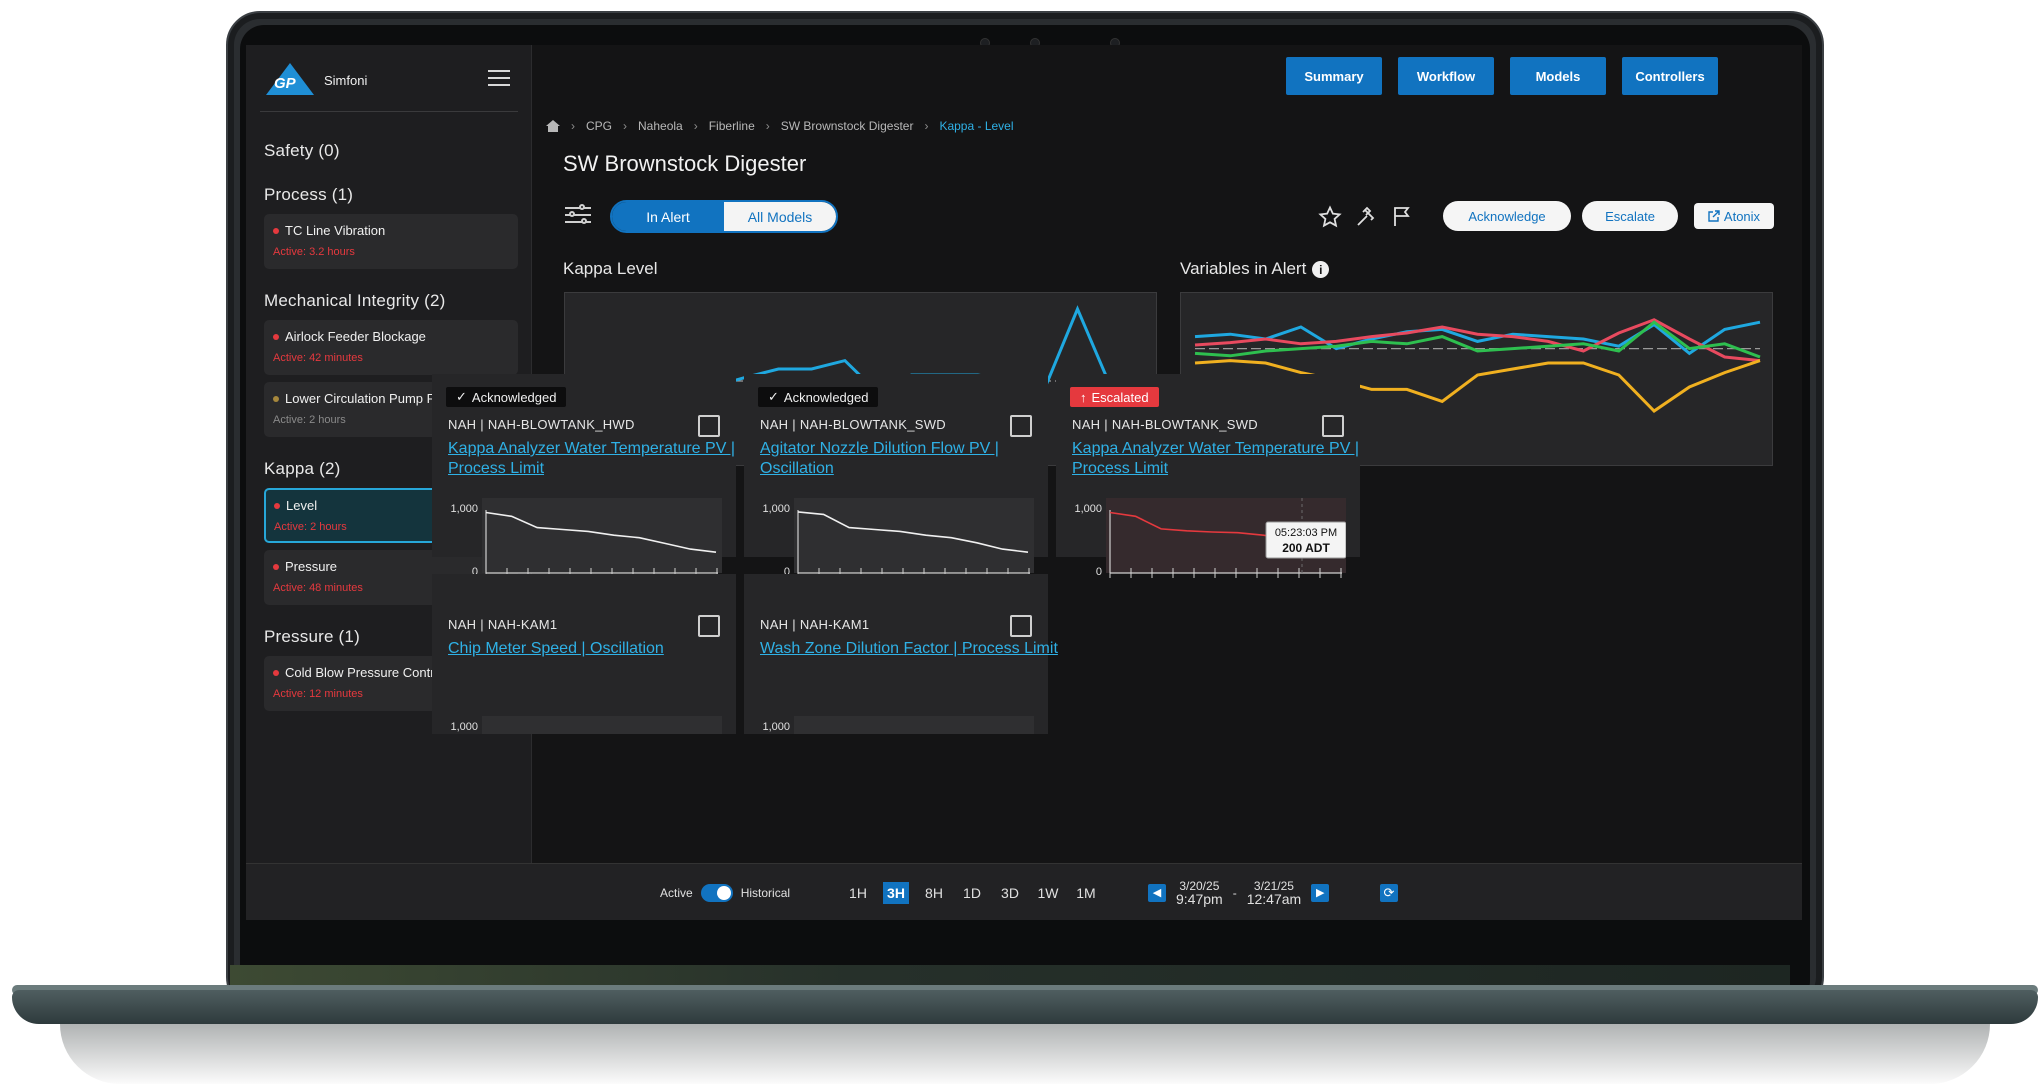 This screenshot has width=2041, height=1091. What do you see at coordinates (787, 572) in the screenshot?
I see `y-tick-label: 0` at bounding box center [787, 572].